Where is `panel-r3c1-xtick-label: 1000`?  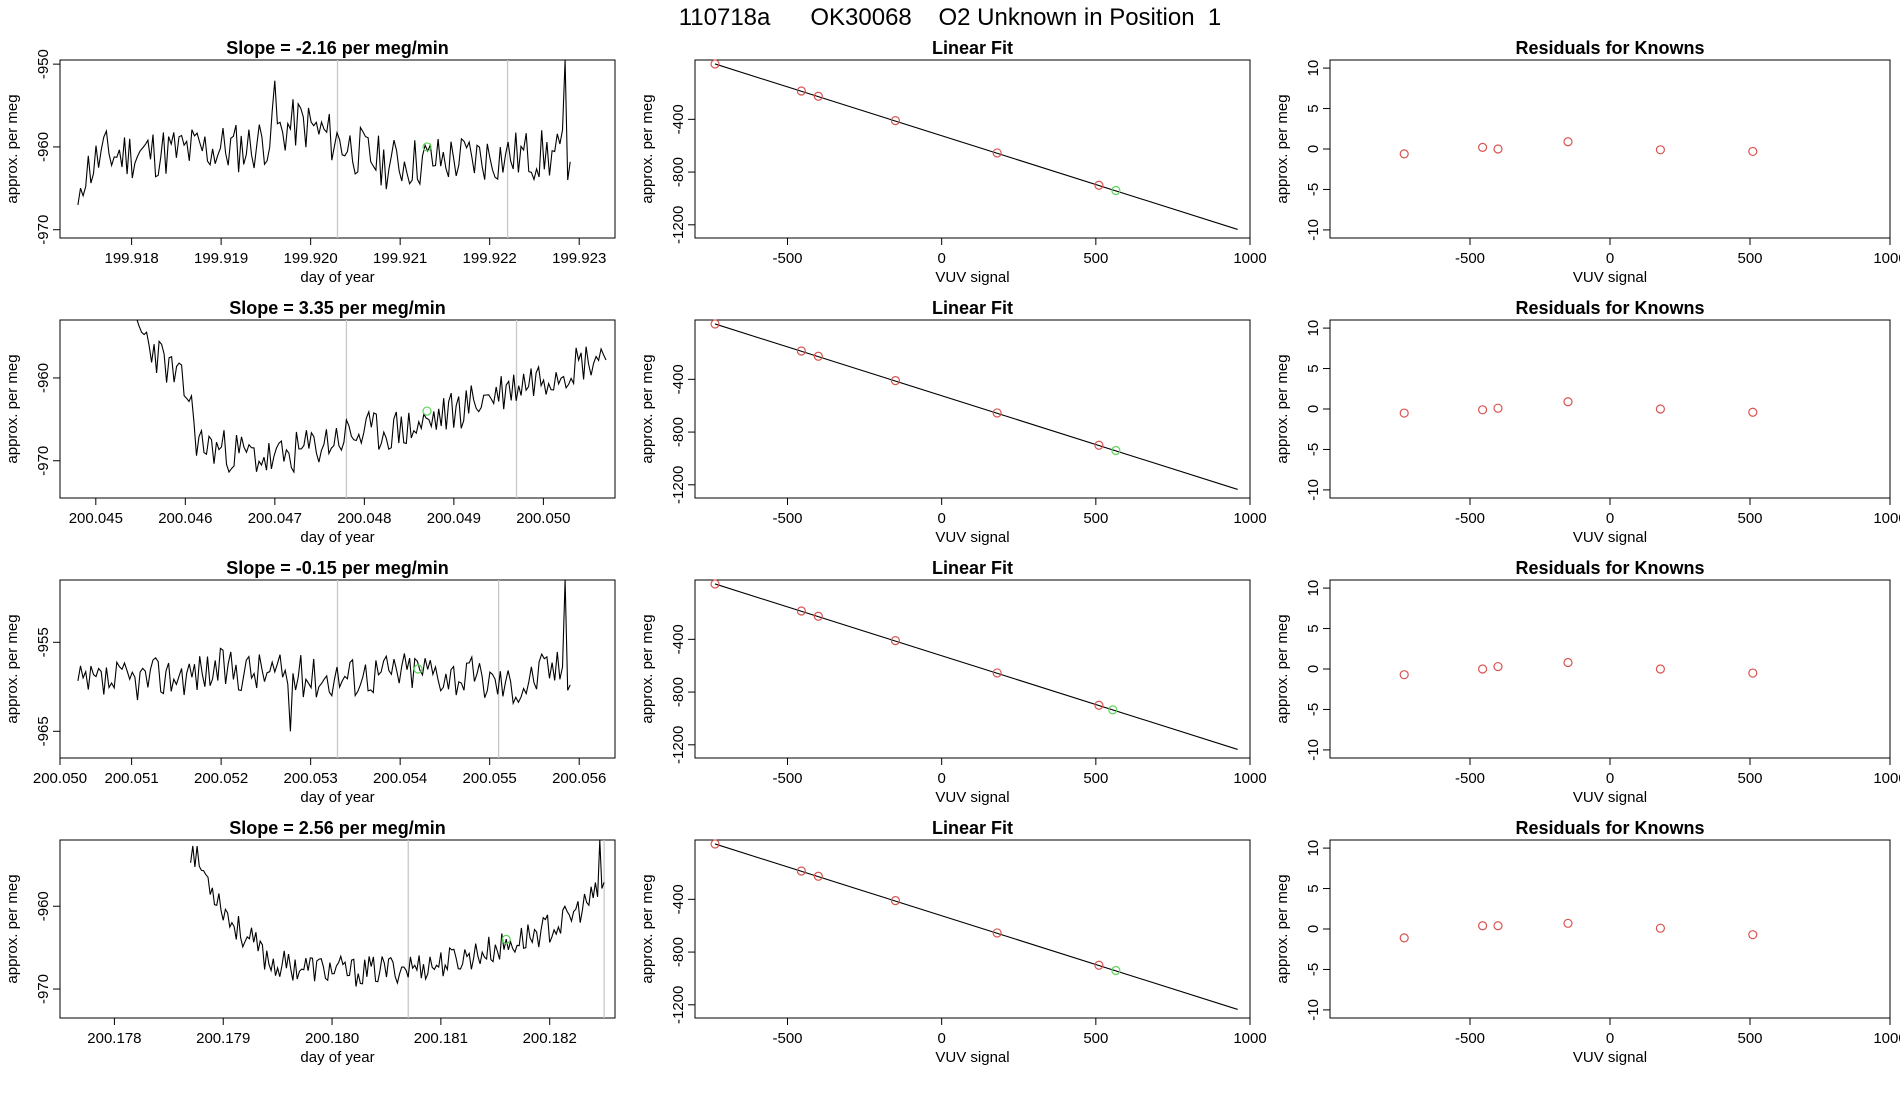
panel-r3c1-xtick-label: 1000 is located at coordinates (1249, 1038).